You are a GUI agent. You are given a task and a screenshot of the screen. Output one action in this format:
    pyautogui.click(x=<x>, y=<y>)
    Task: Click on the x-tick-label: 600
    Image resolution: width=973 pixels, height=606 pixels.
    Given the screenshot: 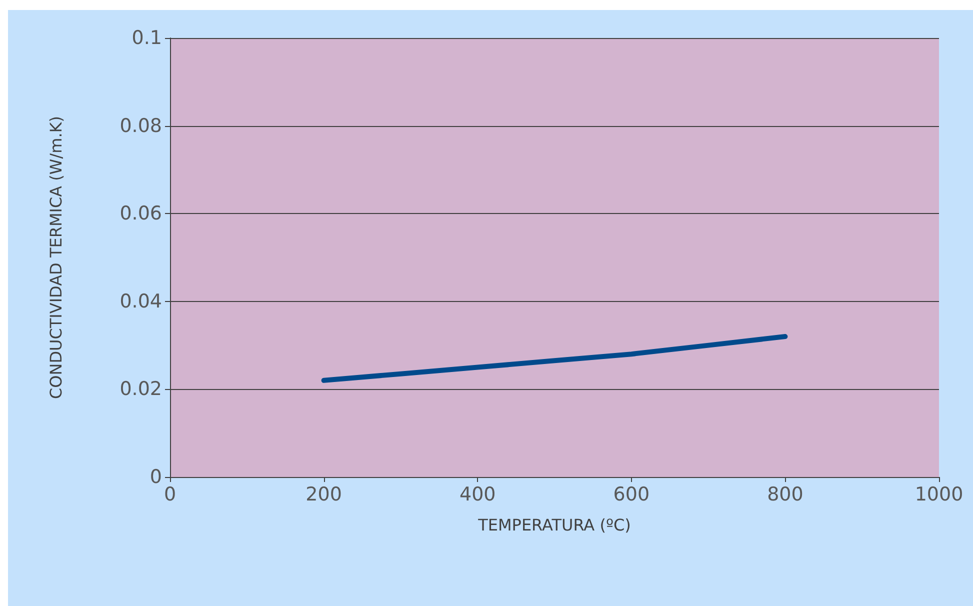 What is the action you would take?
    pyautogui.click(x=631, y=495)
    